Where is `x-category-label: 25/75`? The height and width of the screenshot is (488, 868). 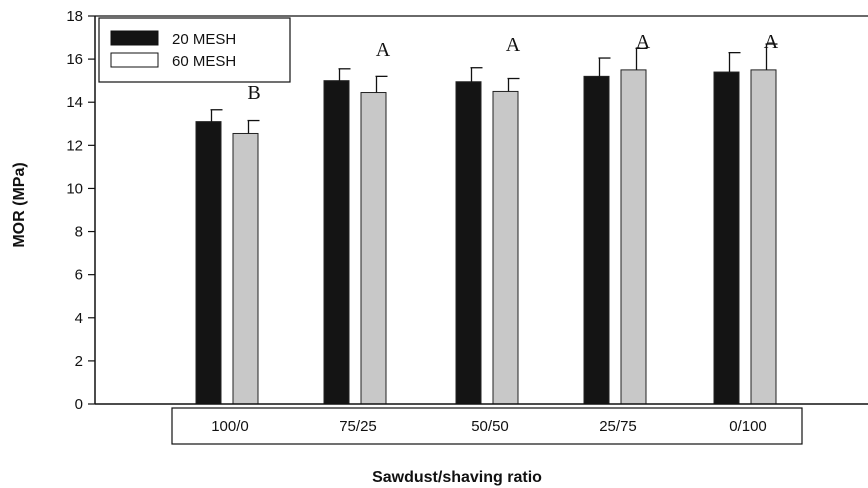 x-category-label: 25/75 is located at coordinates (618, 426).